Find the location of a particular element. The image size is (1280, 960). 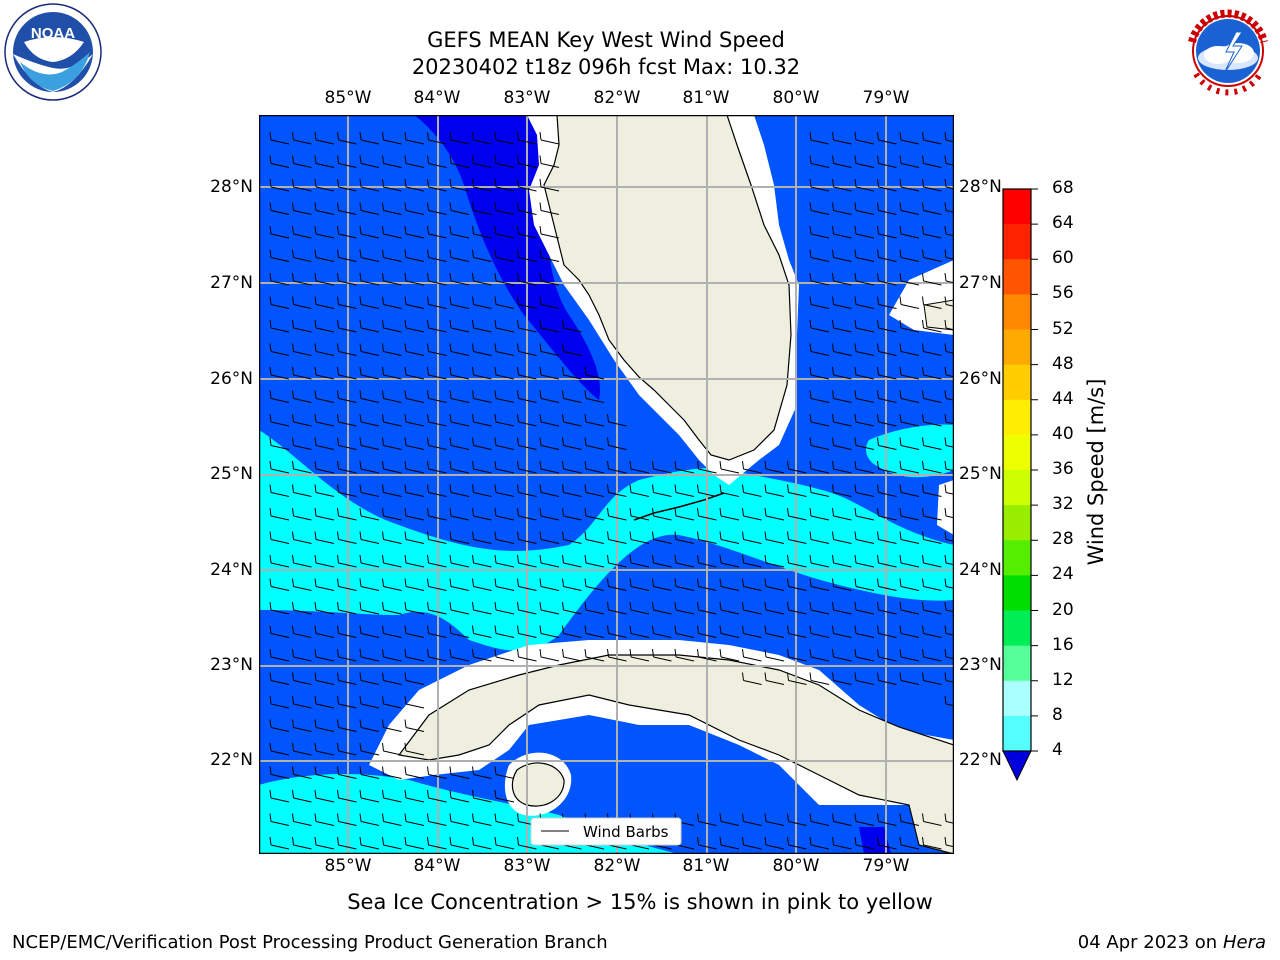

colorbar-tick-label: 40 is located at coordinates (1063, 433).